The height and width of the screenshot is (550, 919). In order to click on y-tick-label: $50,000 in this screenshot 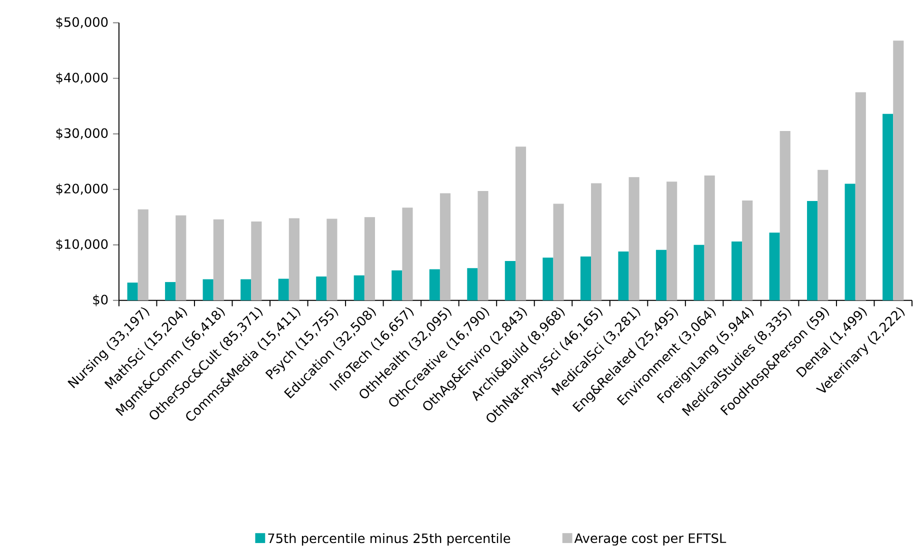, I will do `click(82, 22)`.